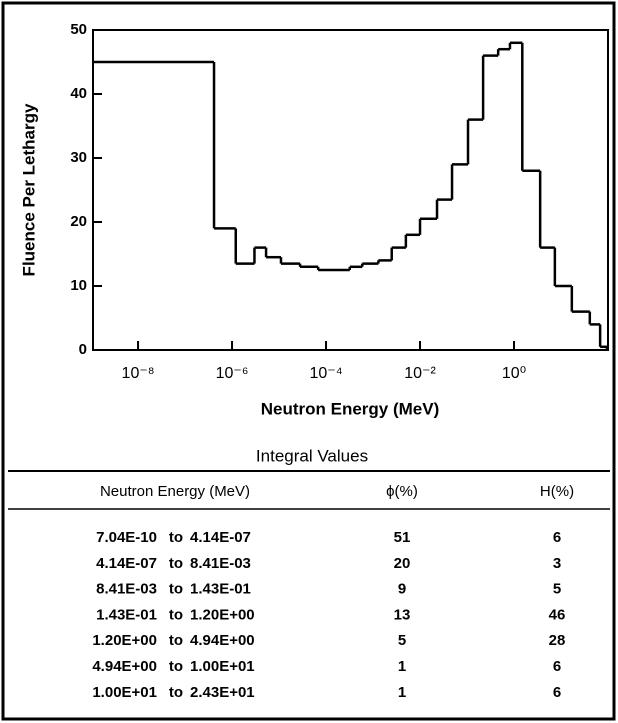 This screenshot has height=723, width=618. What do you see at coordinates (78, 93) in the screenshot?
I see `y-tick-label: 40` at bounding box center [78, 93].